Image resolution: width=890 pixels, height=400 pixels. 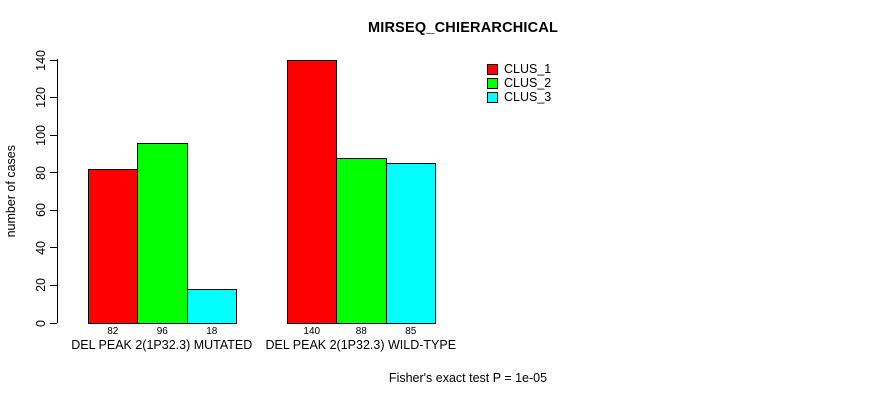 What do you see at coordinates (41, 210) in the screenshot?
I see `y-axis-tick-label: 60` at bounding box center [41, 210].